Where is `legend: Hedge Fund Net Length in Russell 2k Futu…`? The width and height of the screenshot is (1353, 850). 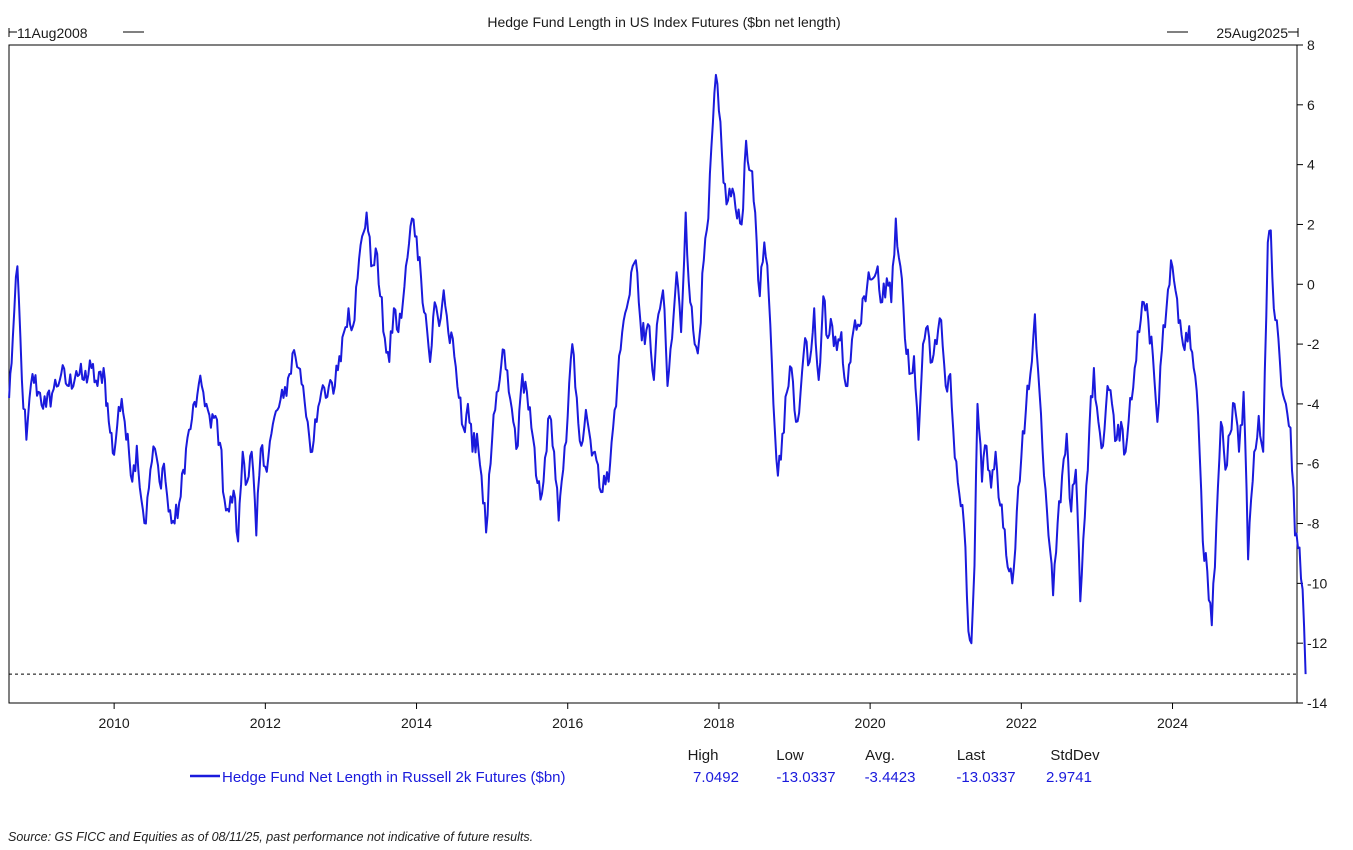
legend: Hedge Fund Net Length in Russell 2k Futu… is located at coordinates (645, 766).